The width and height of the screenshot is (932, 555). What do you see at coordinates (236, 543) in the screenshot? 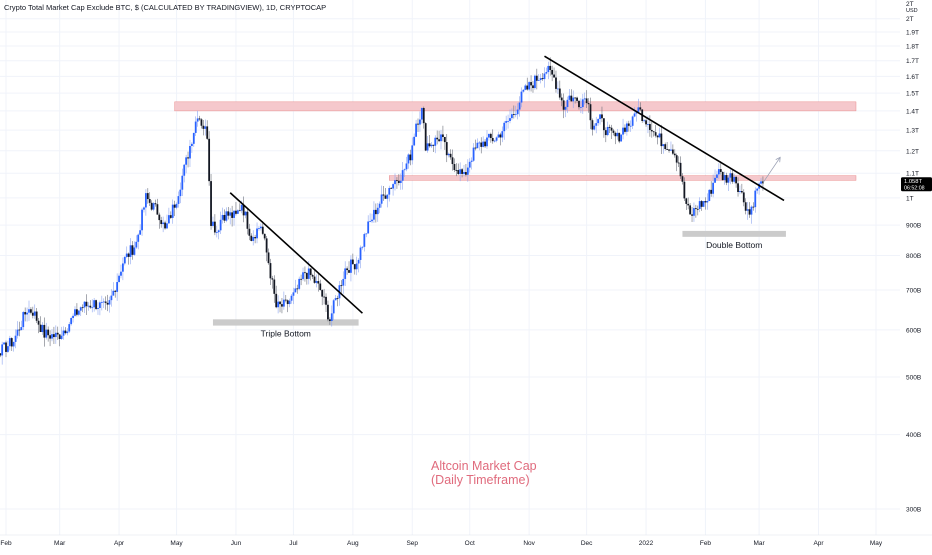
I see `time-tick-label: Jun` at bounding box center [236, 543].